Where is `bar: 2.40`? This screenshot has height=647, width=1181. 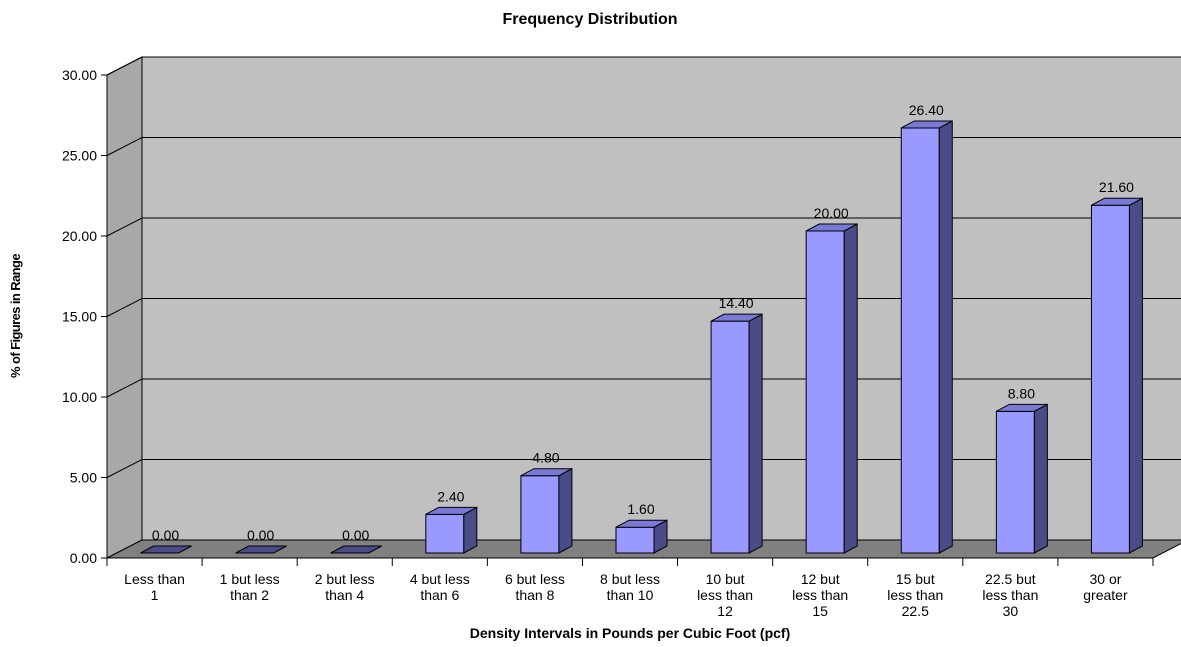
bar: 2.40 is located at coordinates (451, 521).